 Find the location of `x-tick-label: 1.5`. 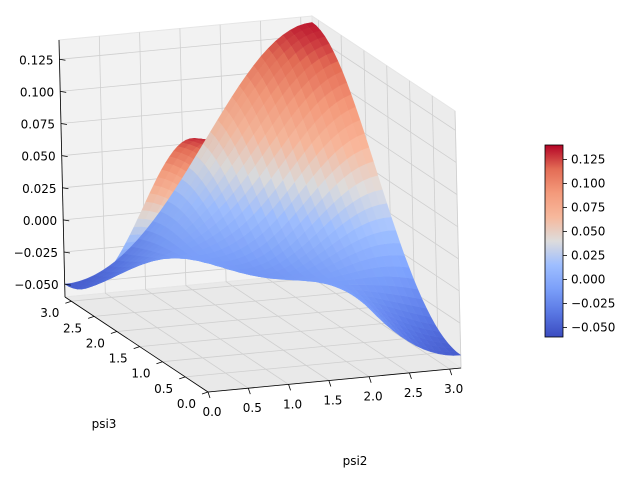

x-tick-label: 1.5 is located at coordinates (332, 401).